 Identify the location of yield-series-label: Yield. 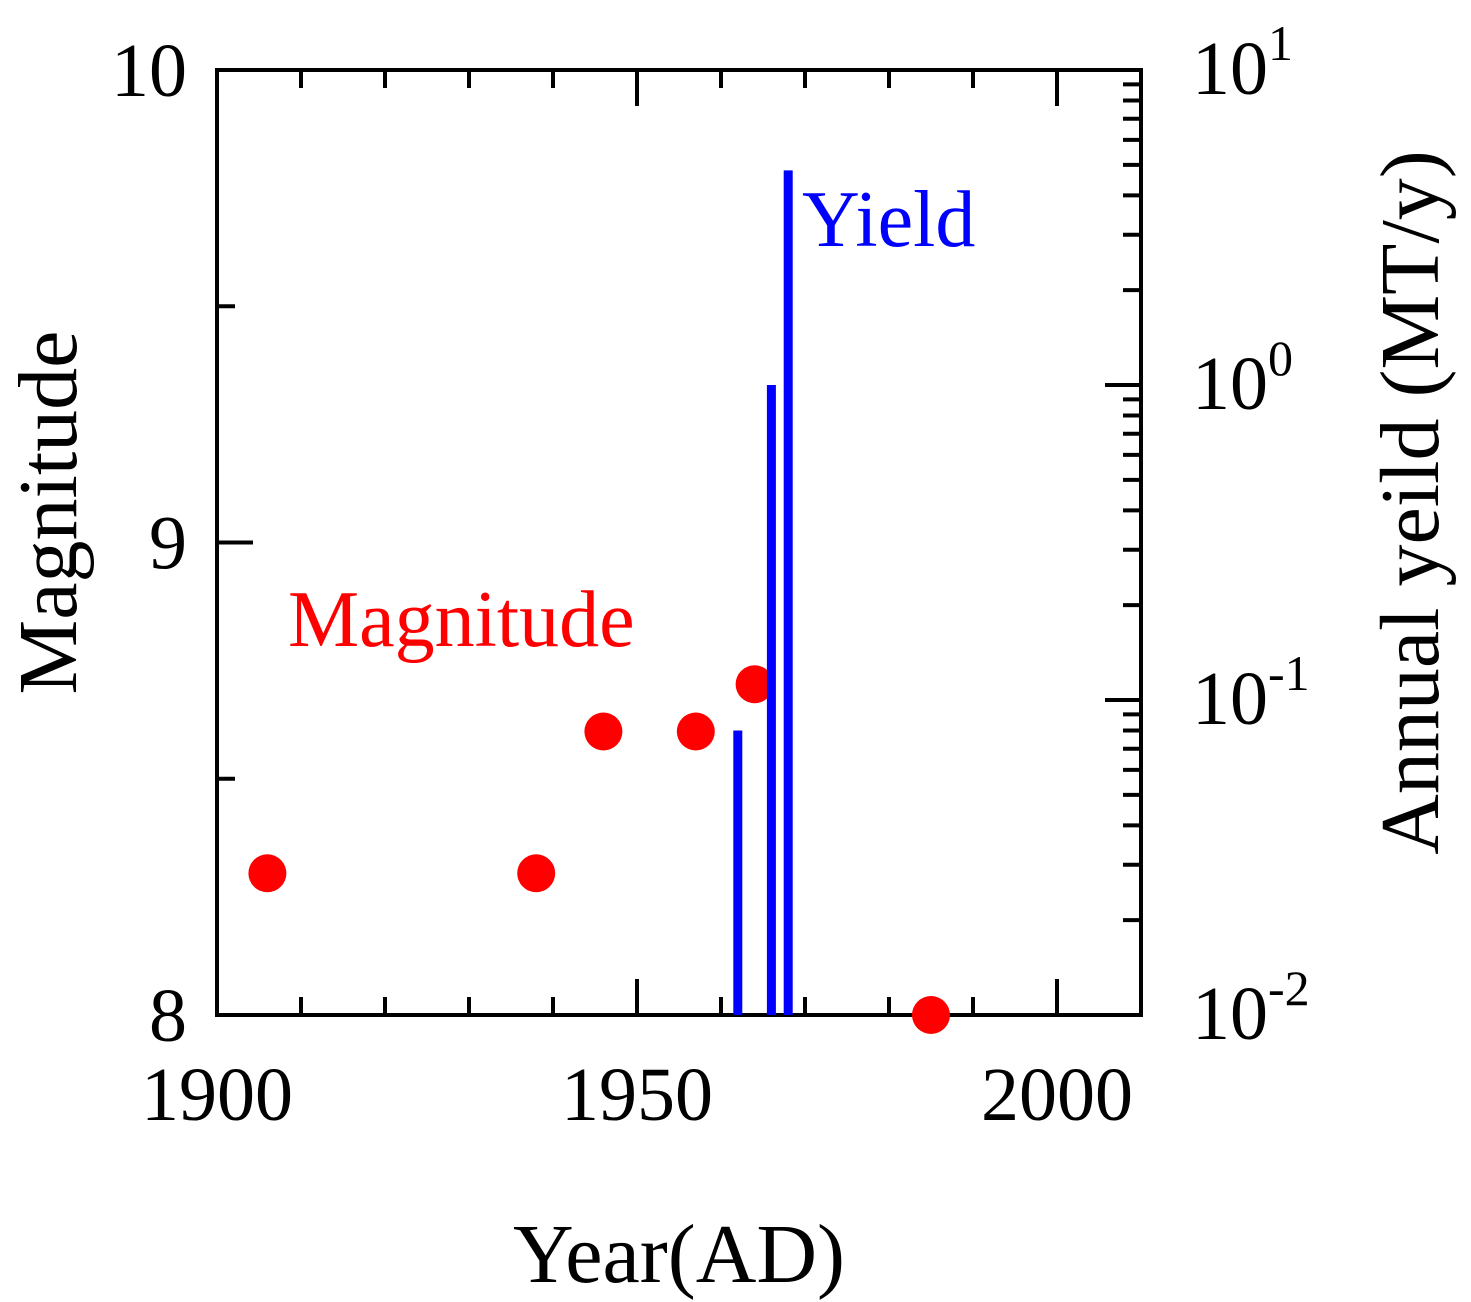
(888, 220).